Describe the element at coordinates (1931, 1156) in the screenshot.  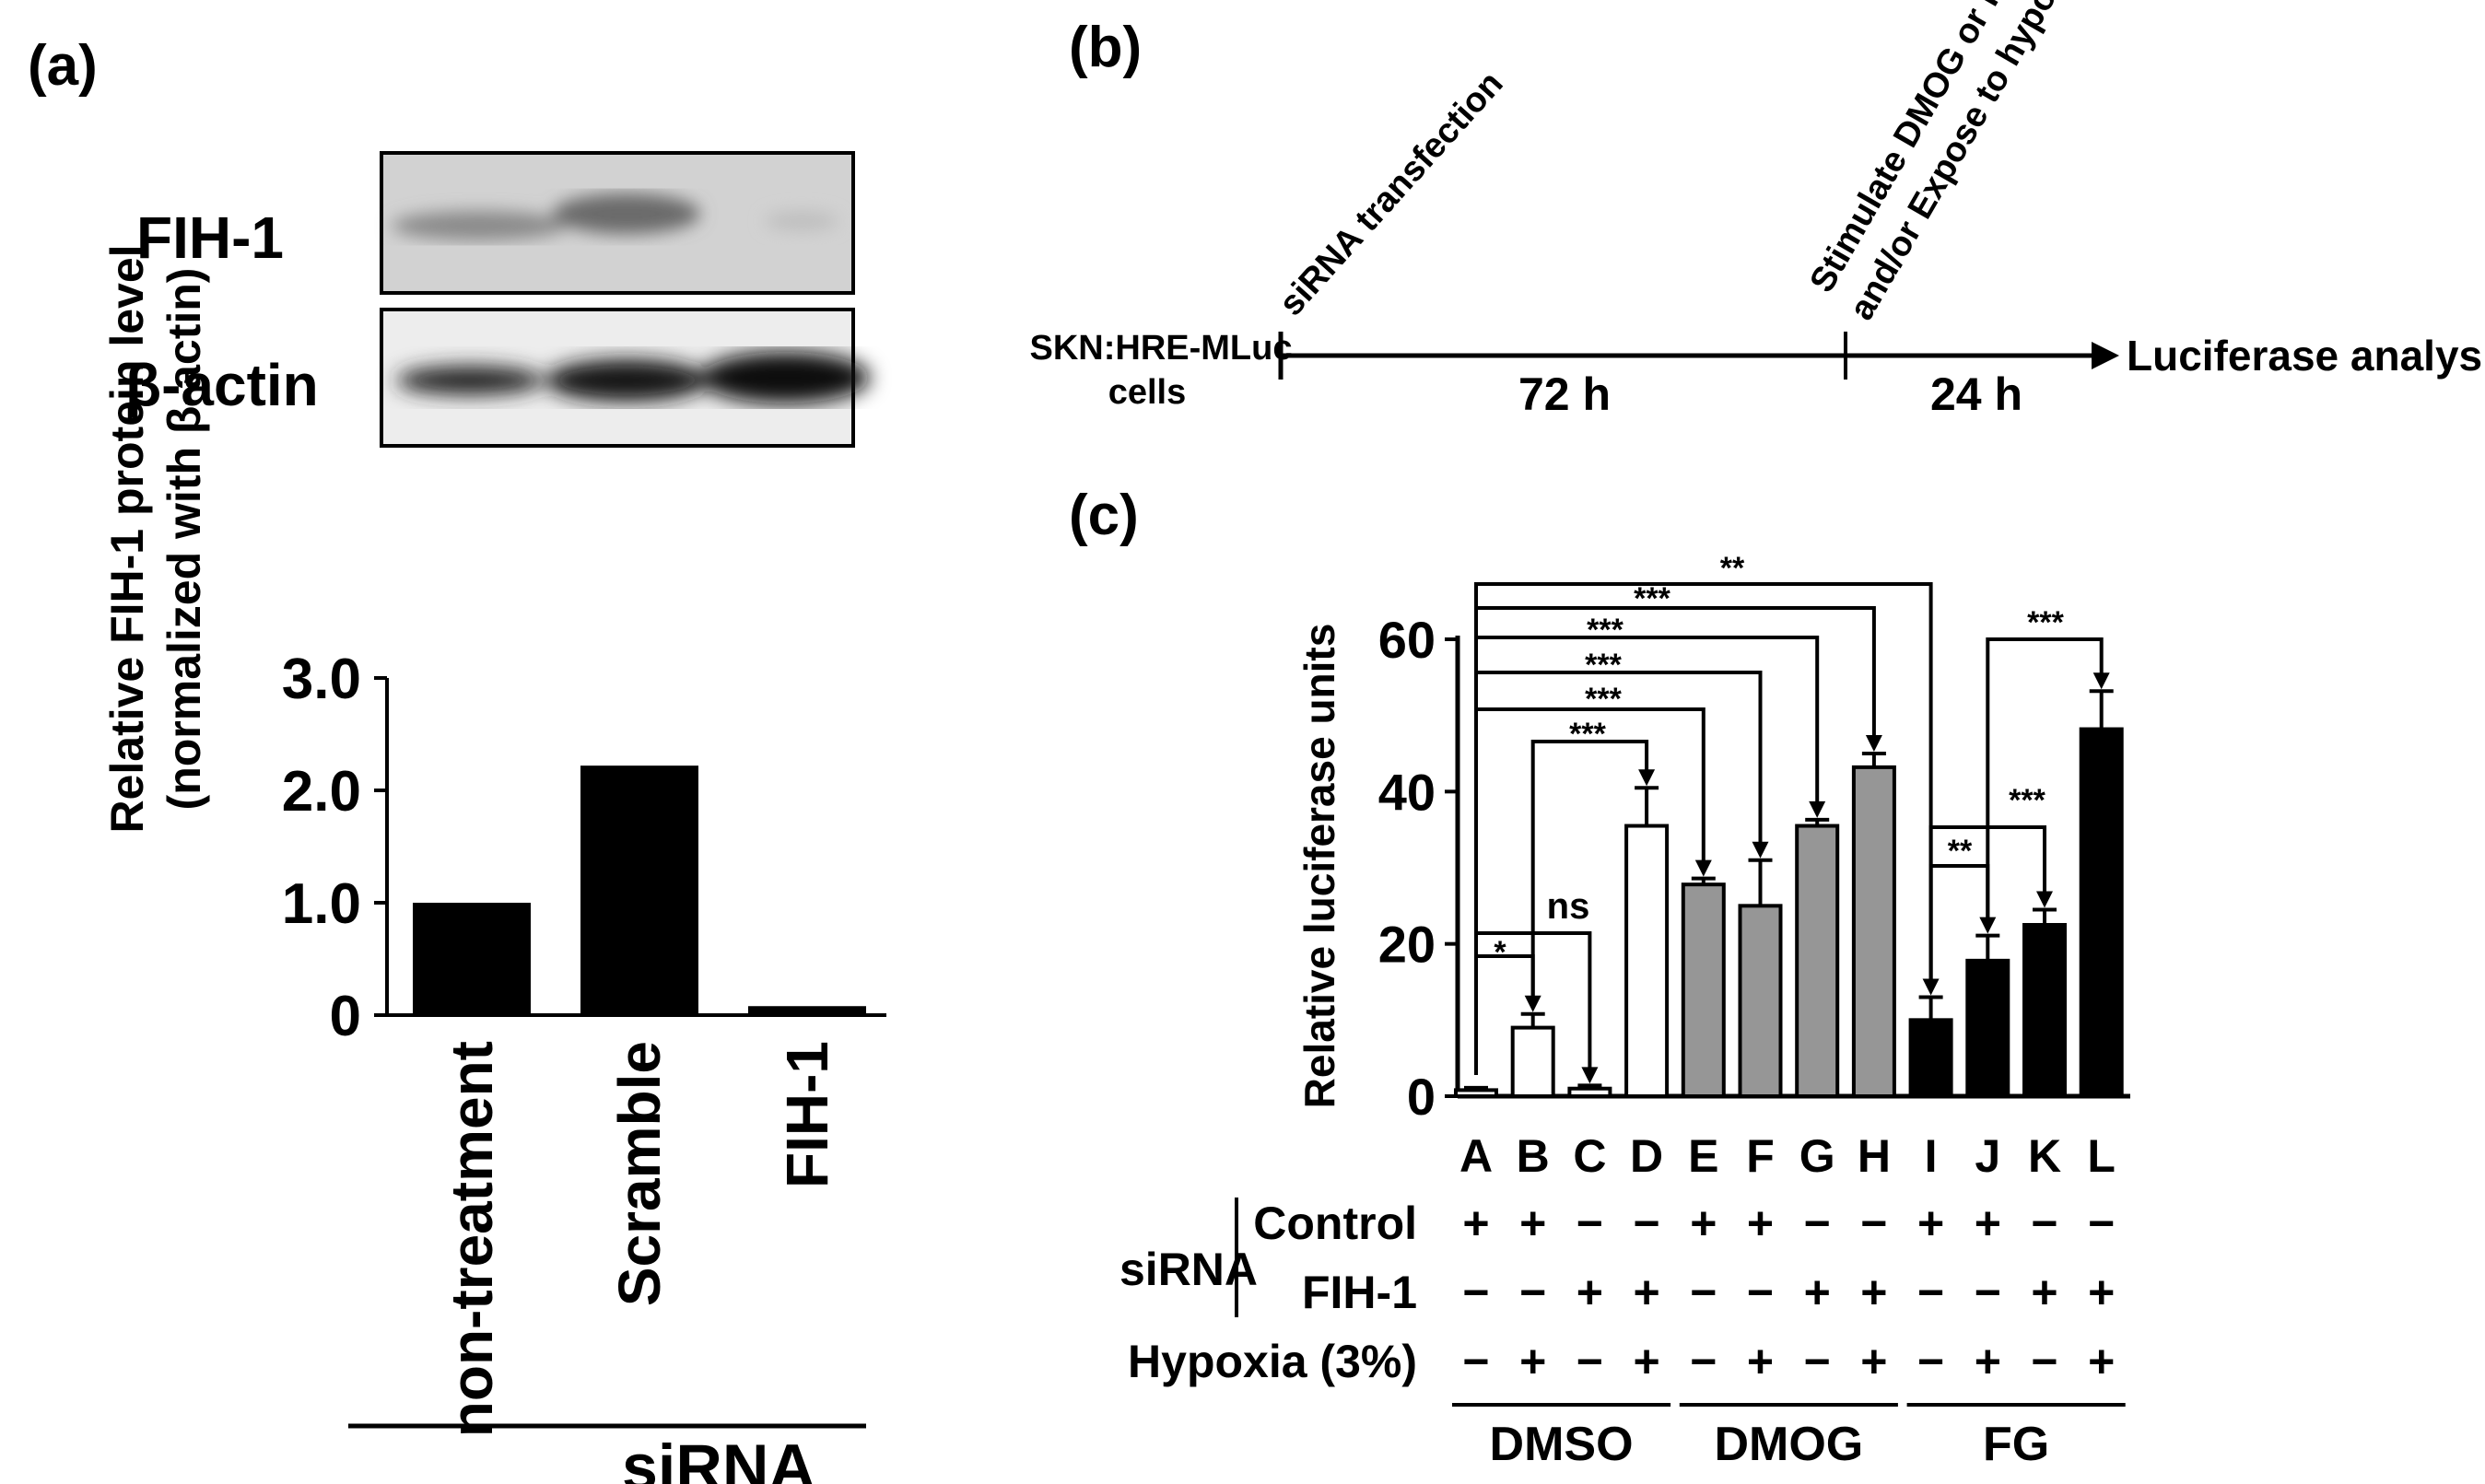
I see `chart-c-category-label: I` at that location.